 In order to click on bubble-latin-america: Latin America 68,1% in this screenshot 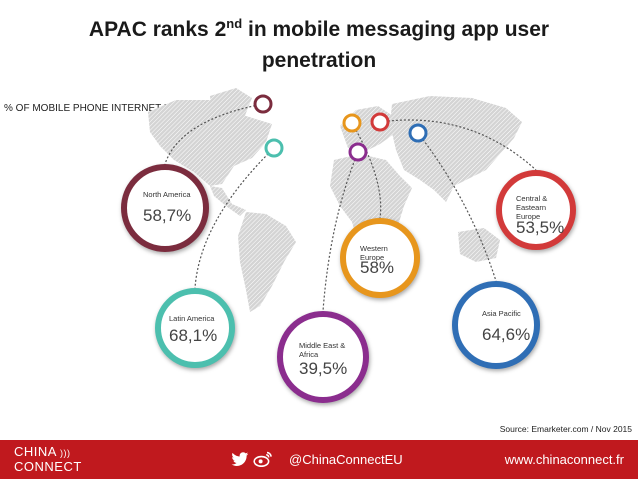, I will do `click(195, 328)`.